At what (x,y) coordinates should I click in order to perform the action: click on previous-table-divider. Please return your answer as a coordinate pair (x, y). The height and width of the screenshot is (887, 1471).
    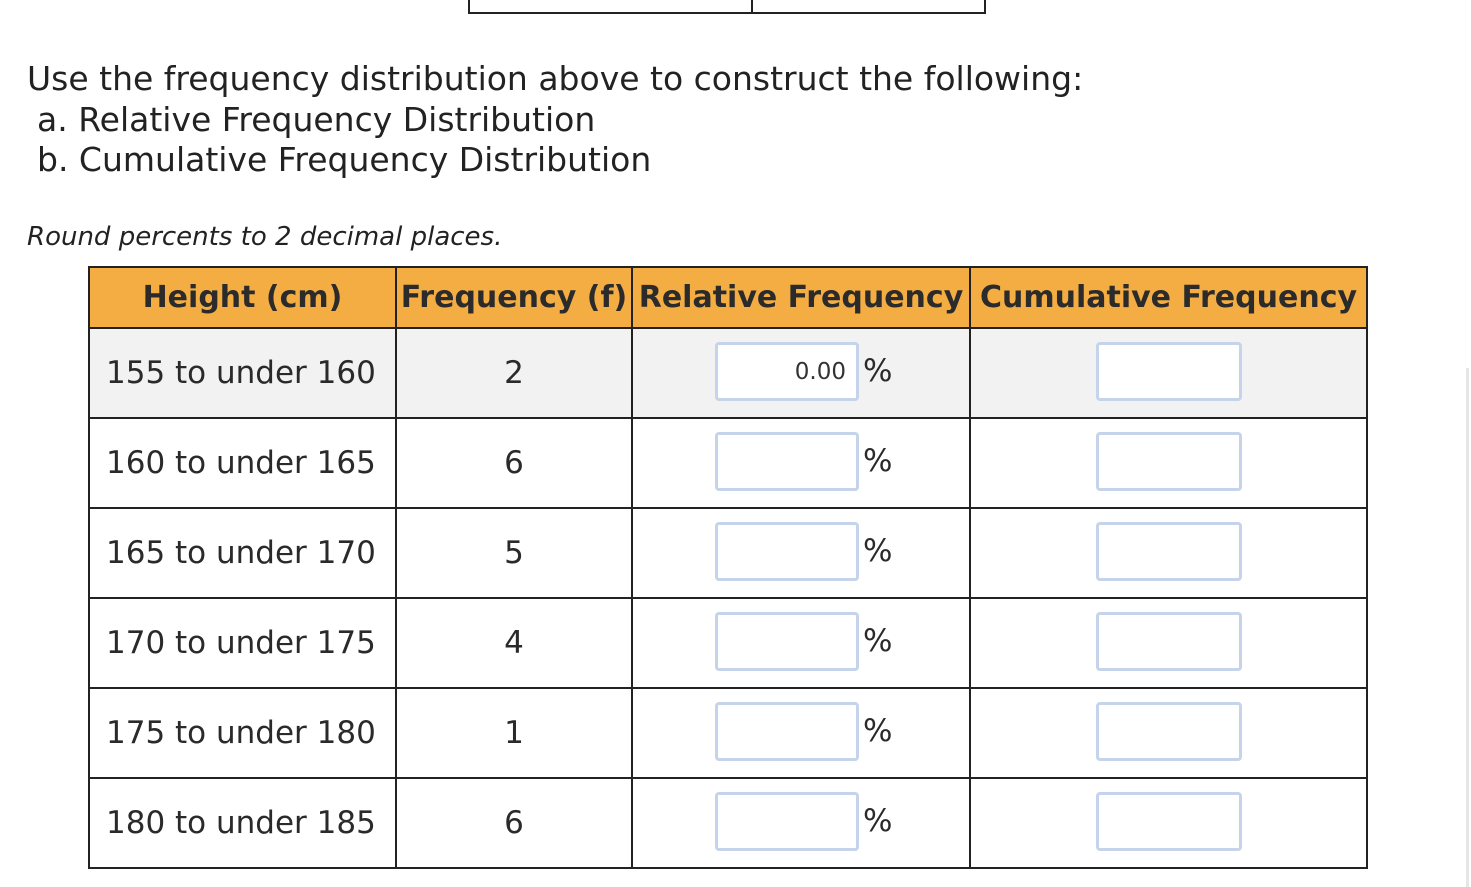
    Looking at the image, I should click on (752, 6).